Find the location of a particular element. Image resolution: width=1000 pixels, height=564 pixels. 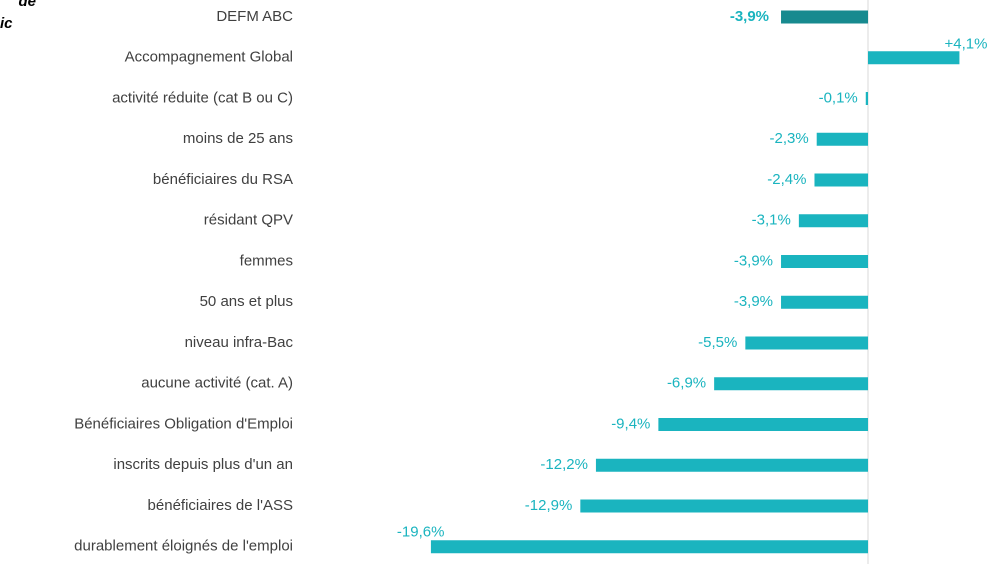

category-label: aucune activité (cat. A) is located at coordinates (217, 383).